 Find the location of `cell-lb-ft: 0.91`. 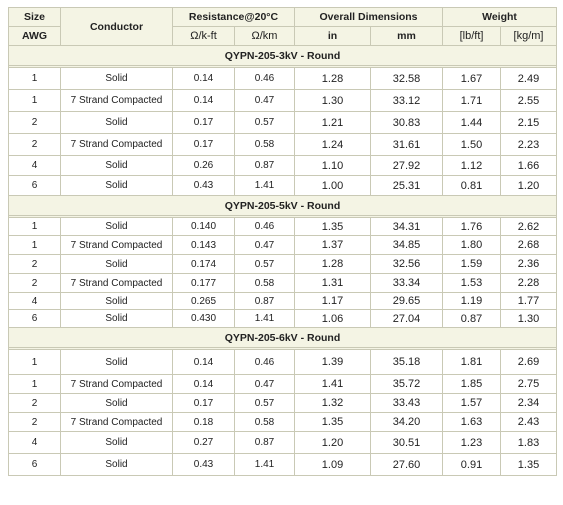

cell-lb-ft: 0.91 is located at coordinates (472, 464).